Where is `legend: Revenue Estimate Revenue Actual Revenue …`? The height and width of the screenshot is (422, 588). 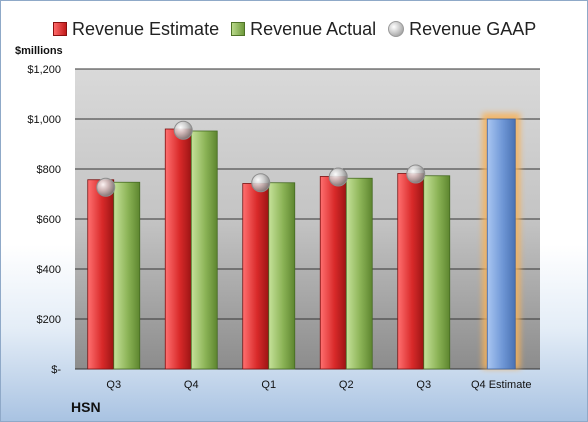 legend: Revenue Estimate Revenue Actual Revenue … is located at coordinates (300, 29).